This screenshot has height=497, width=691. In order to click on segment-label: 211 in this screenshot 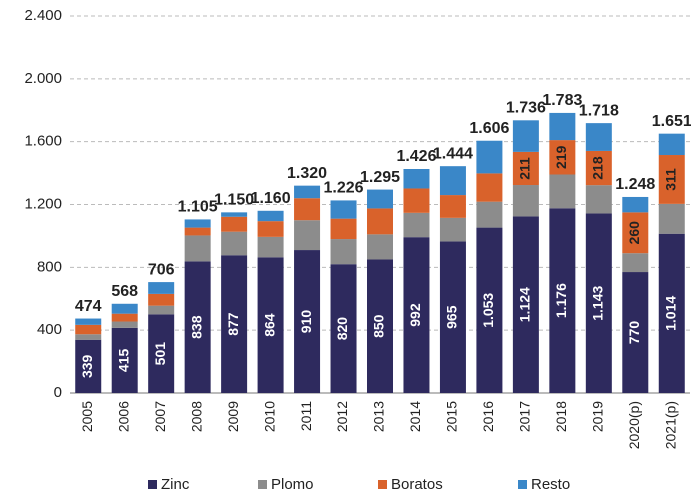, I will do `click(525, 168)`.